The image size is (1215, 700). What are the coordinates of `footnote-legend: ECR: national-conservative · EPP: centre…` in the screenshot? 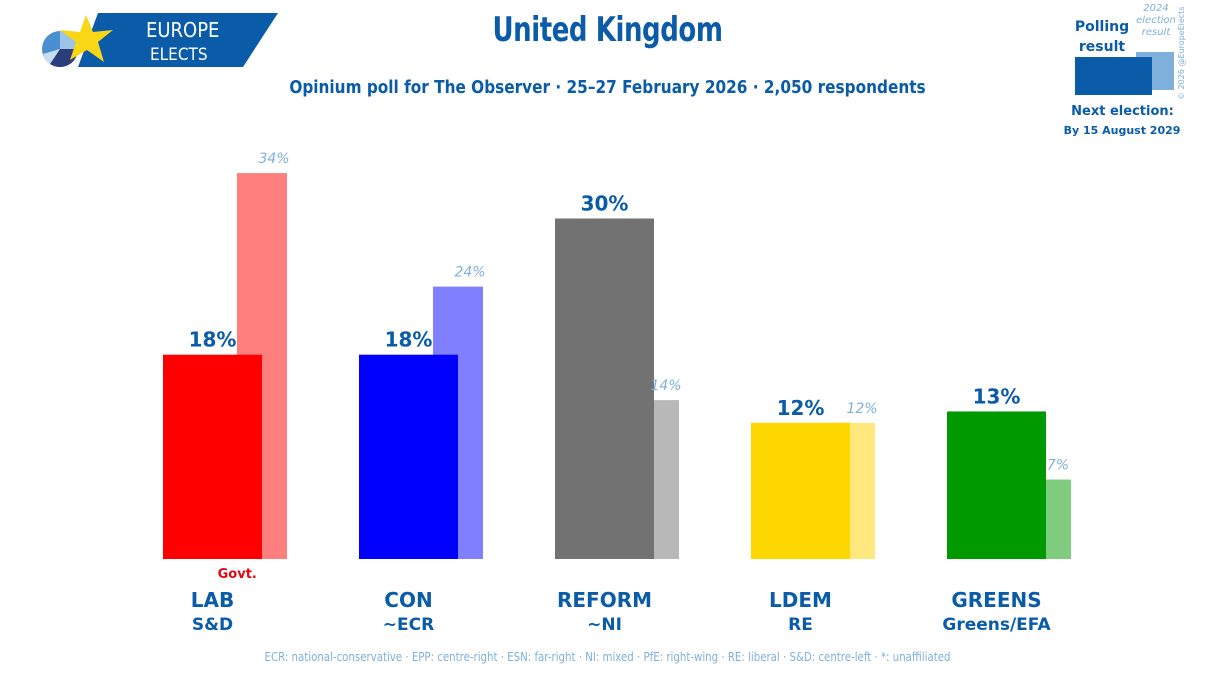 It's located at (607, 657).